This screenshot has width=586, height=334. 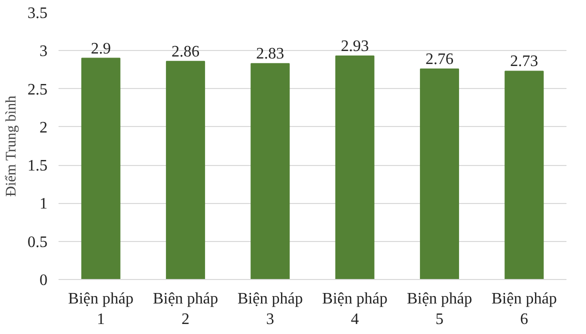 I want to click on data-label: 2.76, so click(x=440, y=59).